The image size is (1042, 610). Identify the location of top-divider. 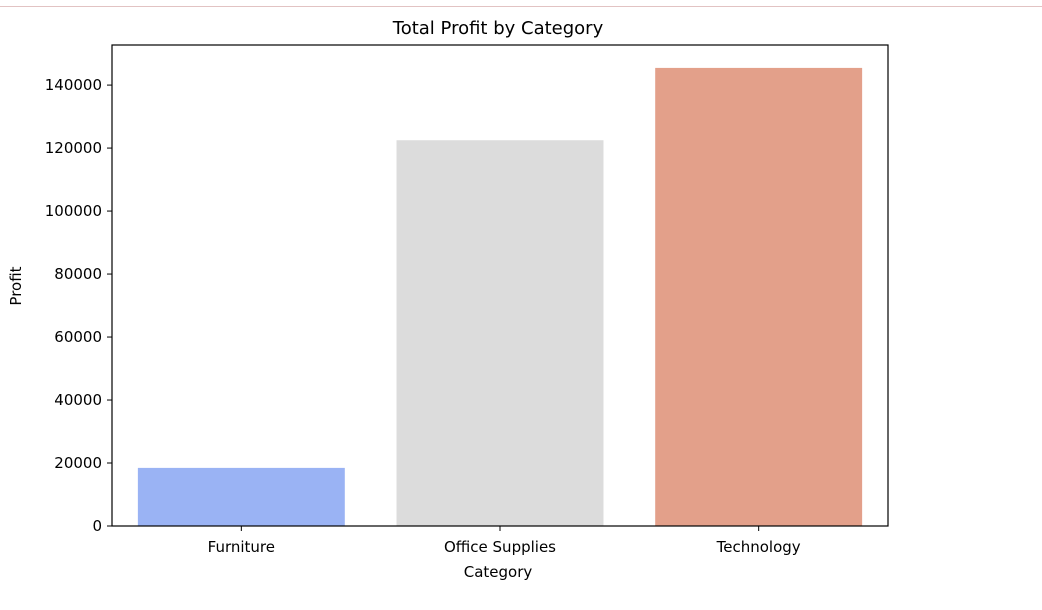
(521, 3).